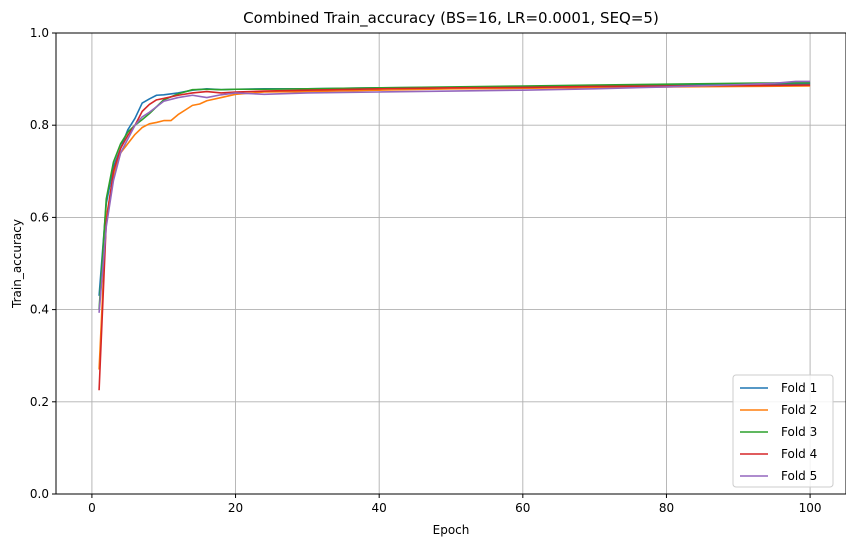 The height and width of the screenshot is (547, 846). What do you see at coordinates (810, 508) in the screenshot?
I see `x-tick-label: 100` at bounding box center [810, 508].